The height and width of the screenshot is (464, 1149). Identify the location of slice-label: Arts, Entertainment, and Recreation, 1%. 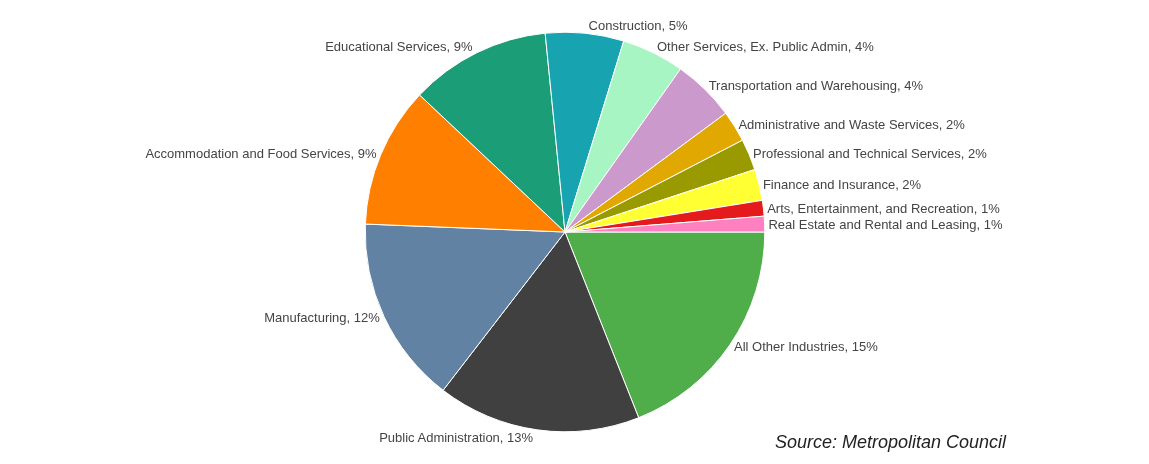
(884, 208).